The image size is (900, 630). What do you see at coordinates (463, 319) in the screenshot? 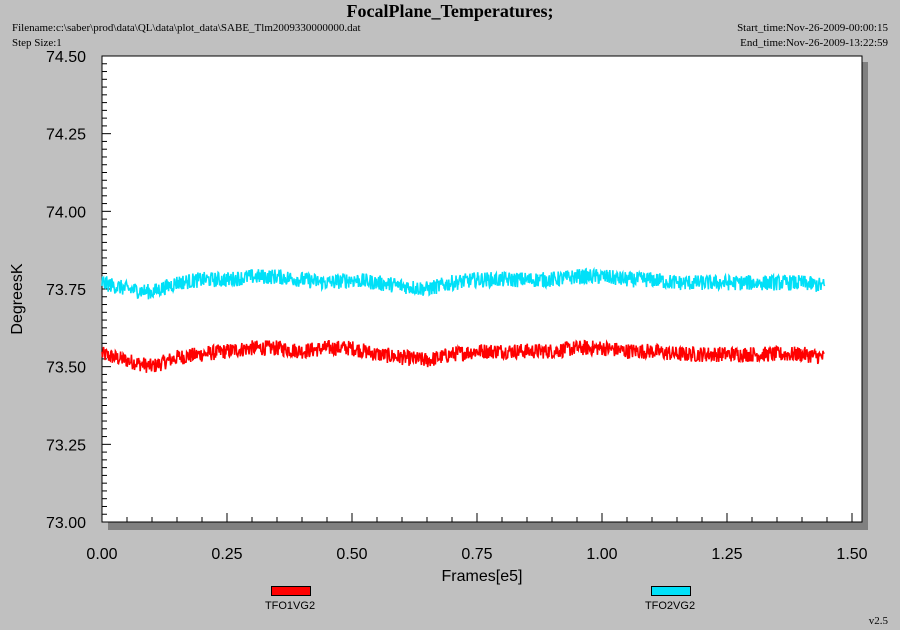
I see `series-layer` at bounding box center [463, 319].